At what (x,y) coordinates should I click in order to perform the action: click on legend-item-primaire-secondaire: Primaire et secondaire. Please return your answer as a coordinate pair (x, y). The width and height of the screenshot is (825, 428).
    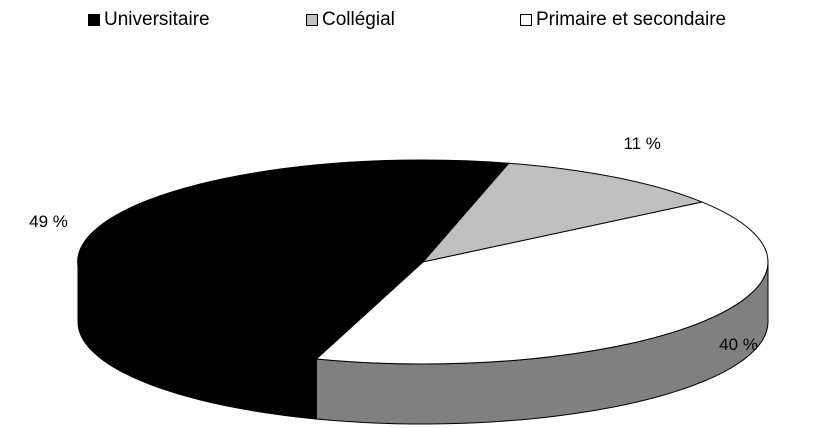
    Looking at the image, I should click on (623, 20).